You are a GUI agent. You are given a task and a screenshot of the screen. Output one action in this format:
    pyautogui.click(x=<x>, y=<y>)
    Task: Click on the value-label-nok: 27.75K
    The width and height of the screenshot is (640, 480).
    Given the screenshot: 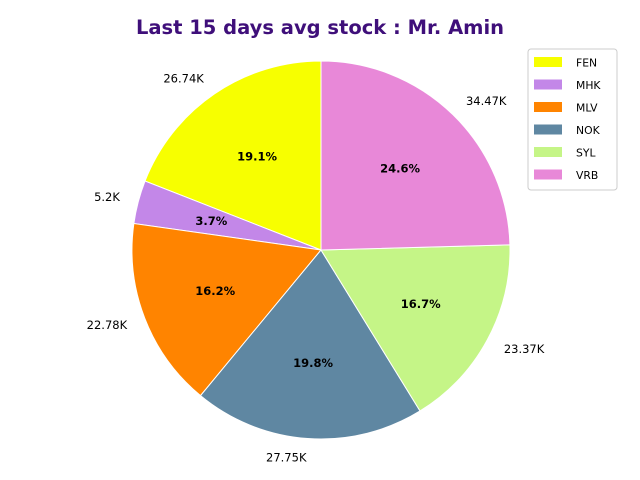 What is the action you would take?
    pyautogui.click(x=286, y=457)
    